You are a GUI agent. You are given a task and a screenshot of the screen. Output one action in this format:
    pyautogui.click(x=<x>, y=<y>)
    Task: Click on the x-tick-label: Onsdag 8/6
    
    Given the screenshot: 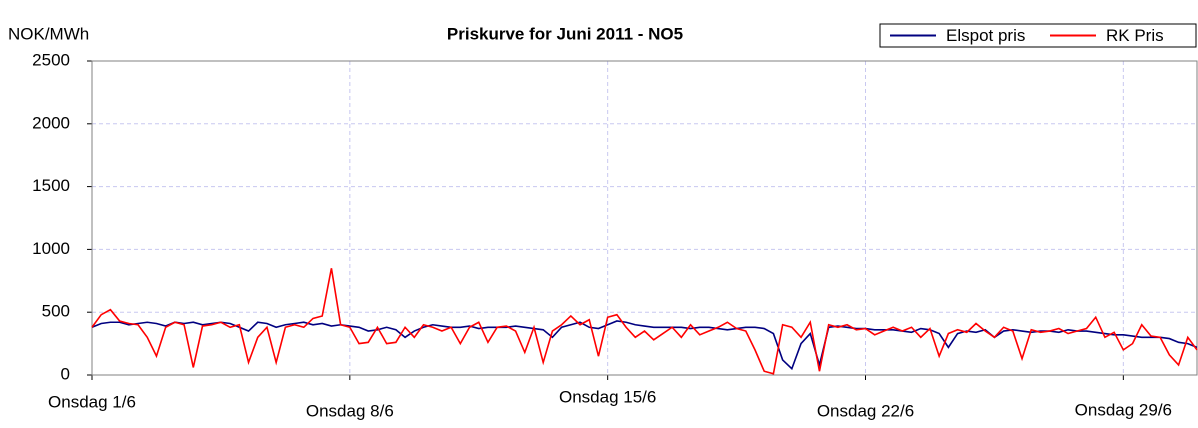 What is the action you would take?
    pyautogui.click(x=350, y=410)
    